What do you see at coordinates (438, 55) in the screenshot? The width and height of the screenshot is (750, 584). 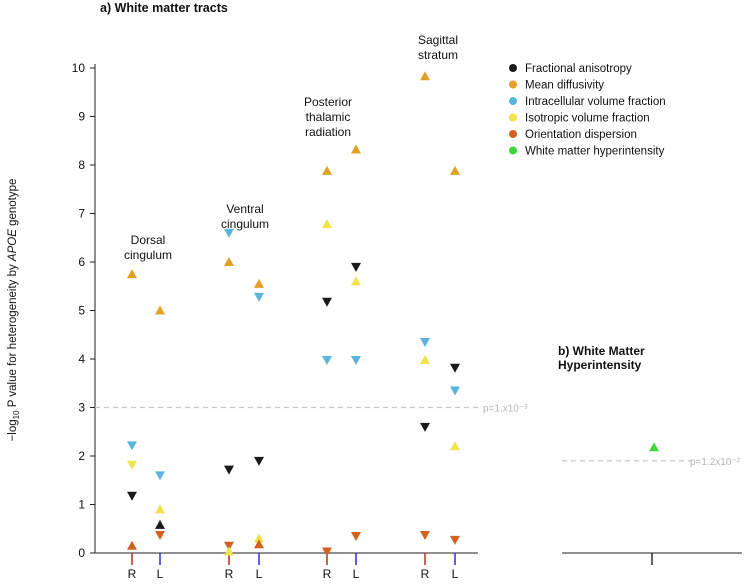 I see `tract-label: stratum` at bounding box center [438, 55].